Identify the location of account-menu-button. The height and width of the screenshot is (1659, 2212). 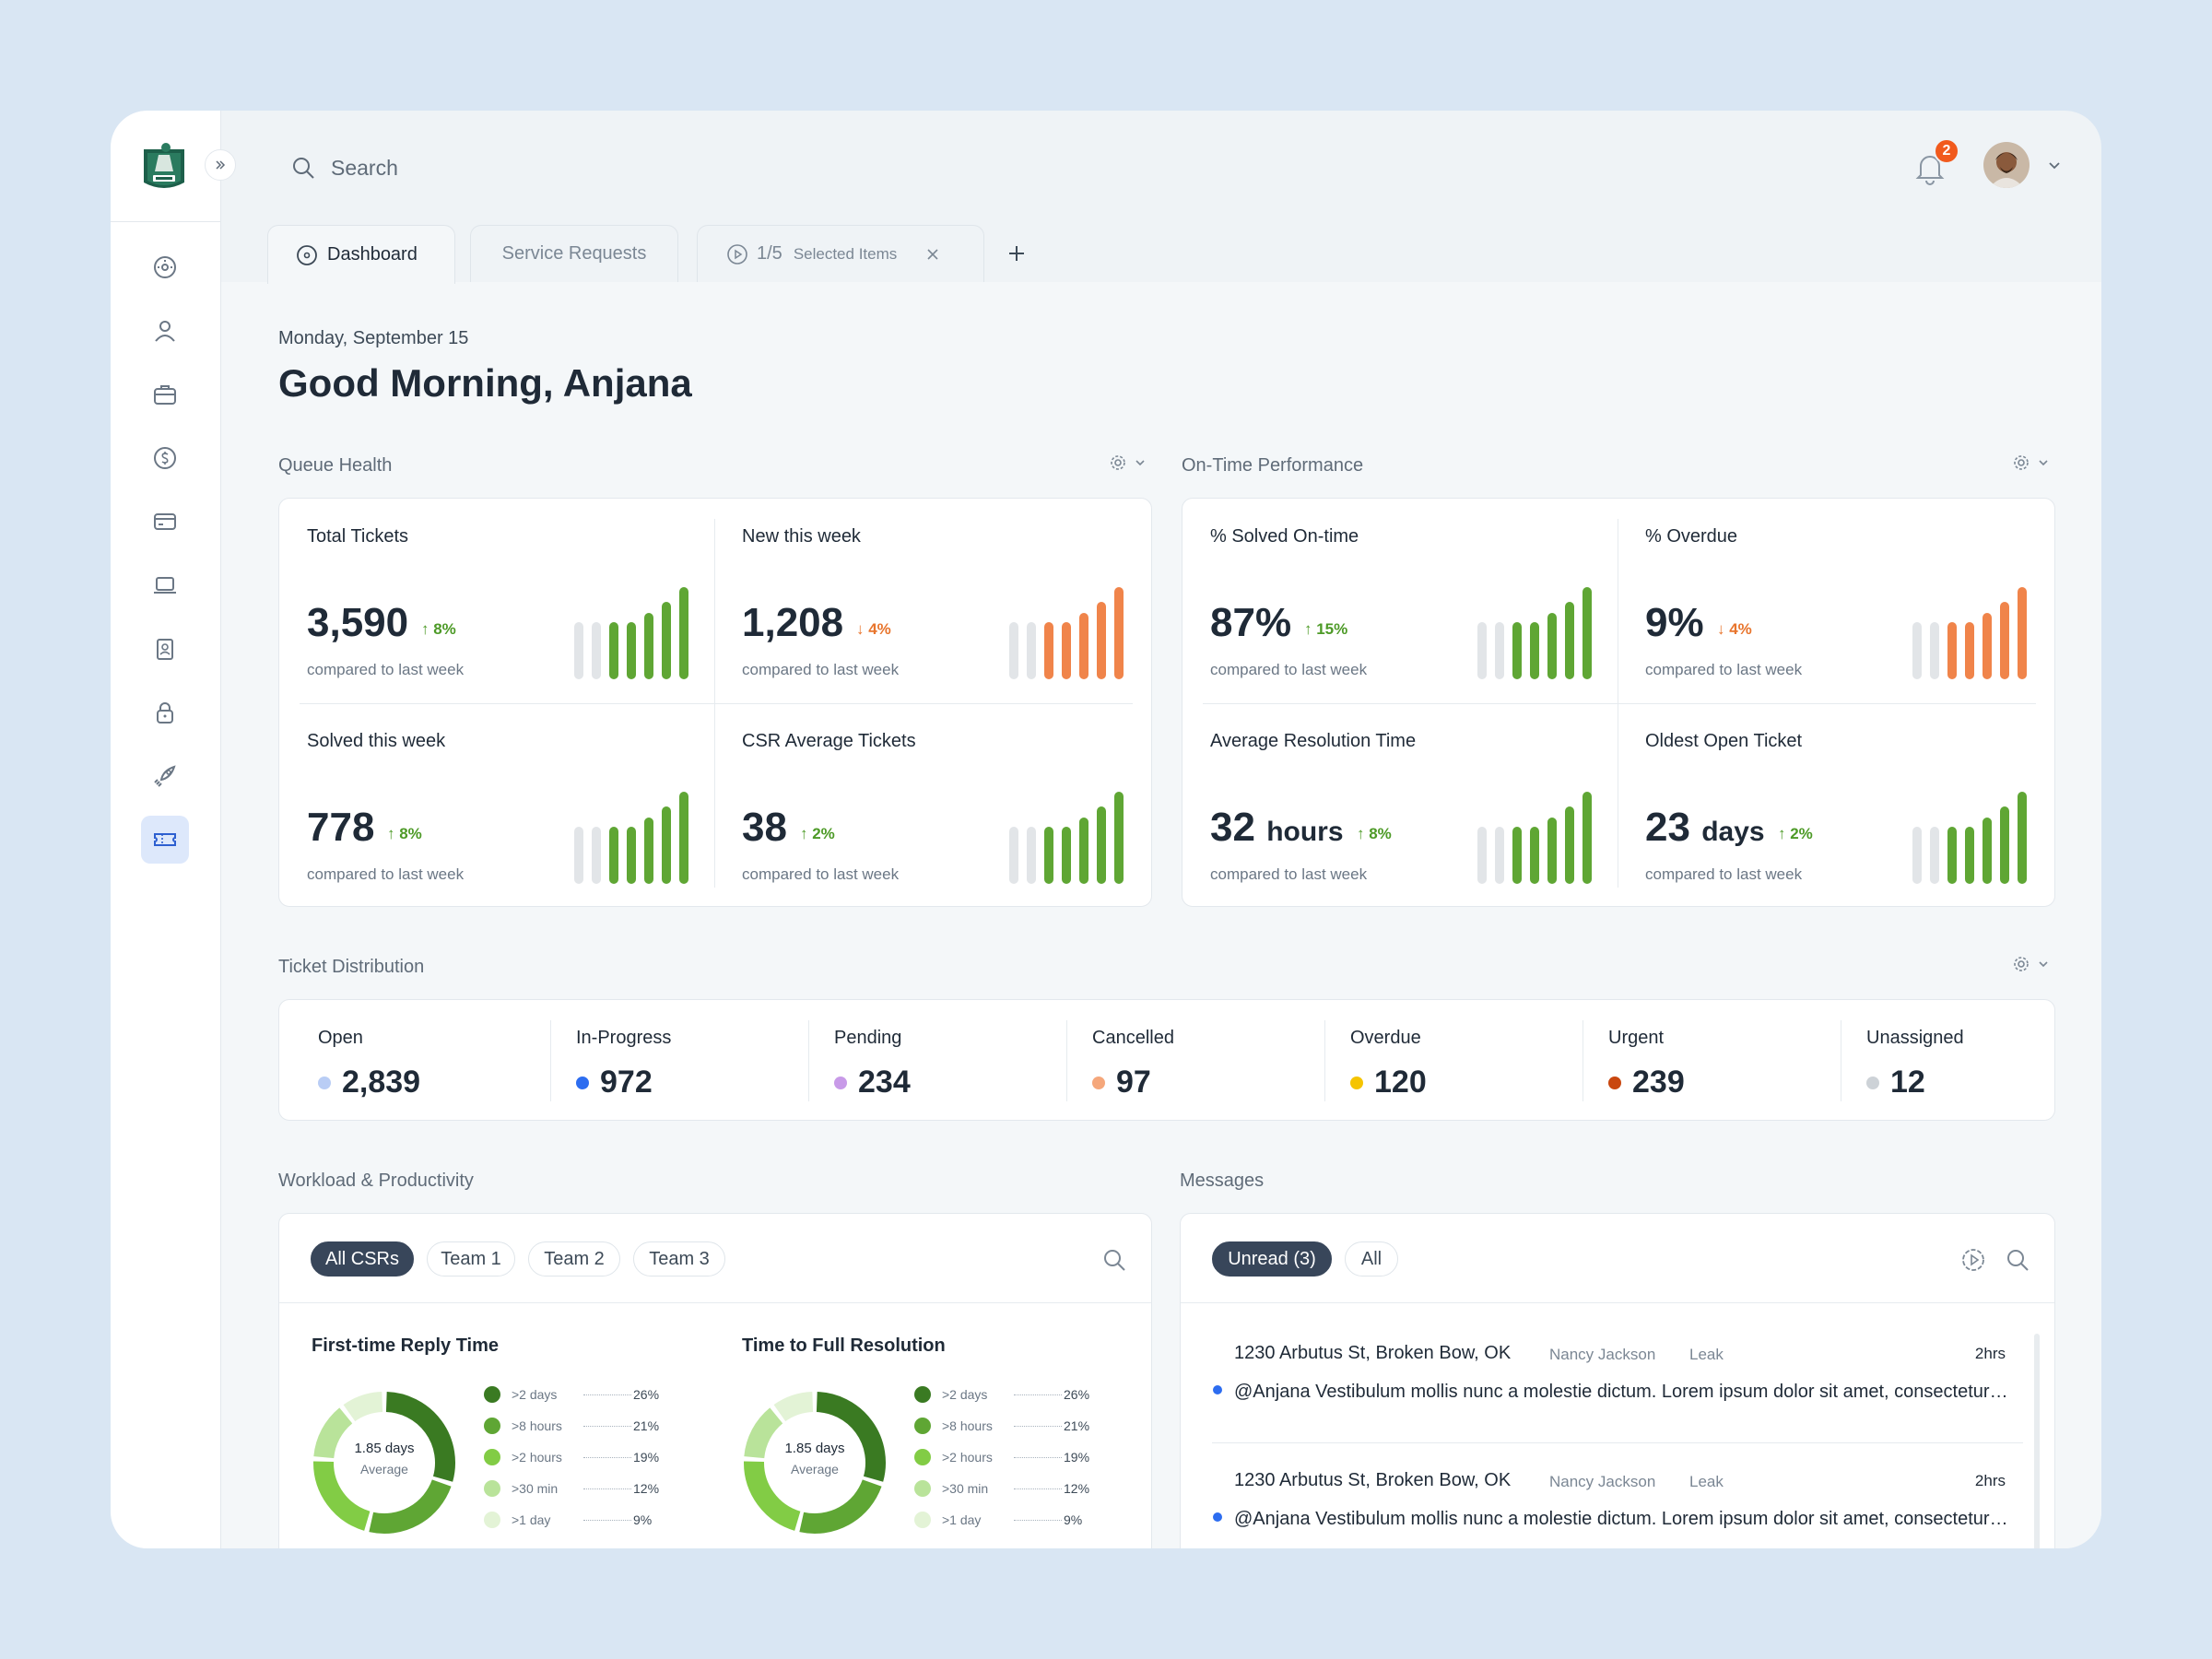
(2054, 167).